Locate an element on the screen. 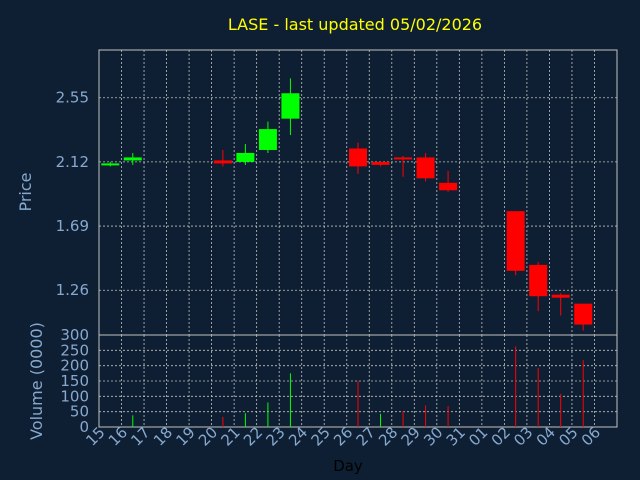 The height and width of the screenshot is (480, 640). price-tick-label: 1.69 is located at coordinates (72, 226).